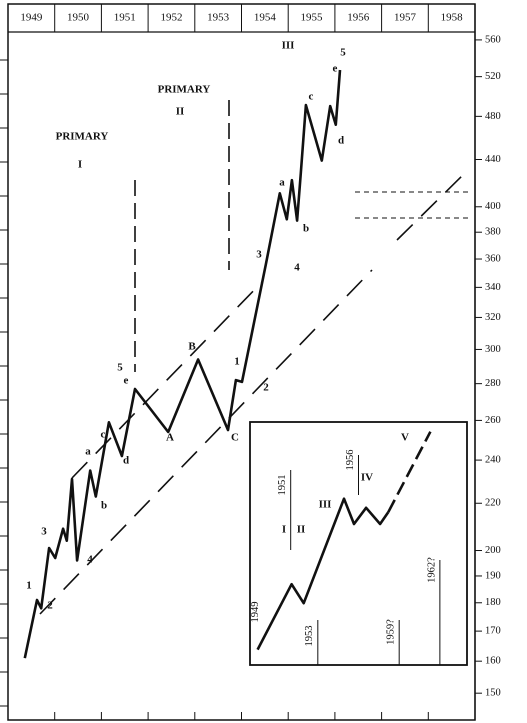 The height and width of the screenshot is (723, 527). What do you see at coordinates (493, 420) in the screenshot?
I see `y-tick-label: 260` at bounding box center [493, 420].